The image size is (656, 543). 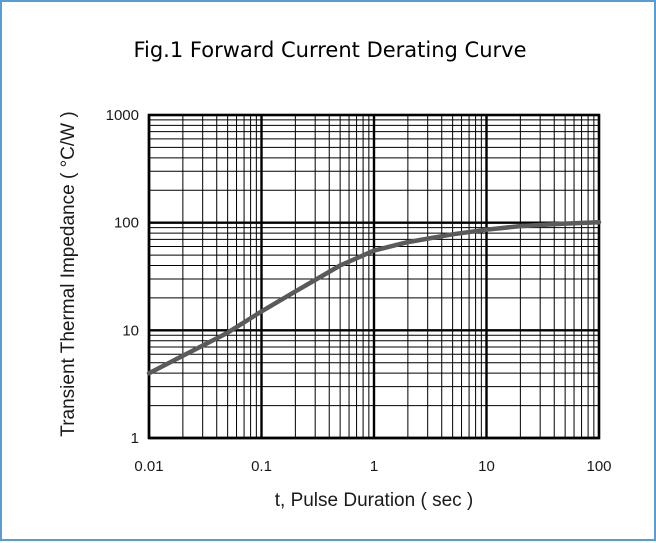 I want to click on x-tick-label: 0.1, so click(x=261, y=466).